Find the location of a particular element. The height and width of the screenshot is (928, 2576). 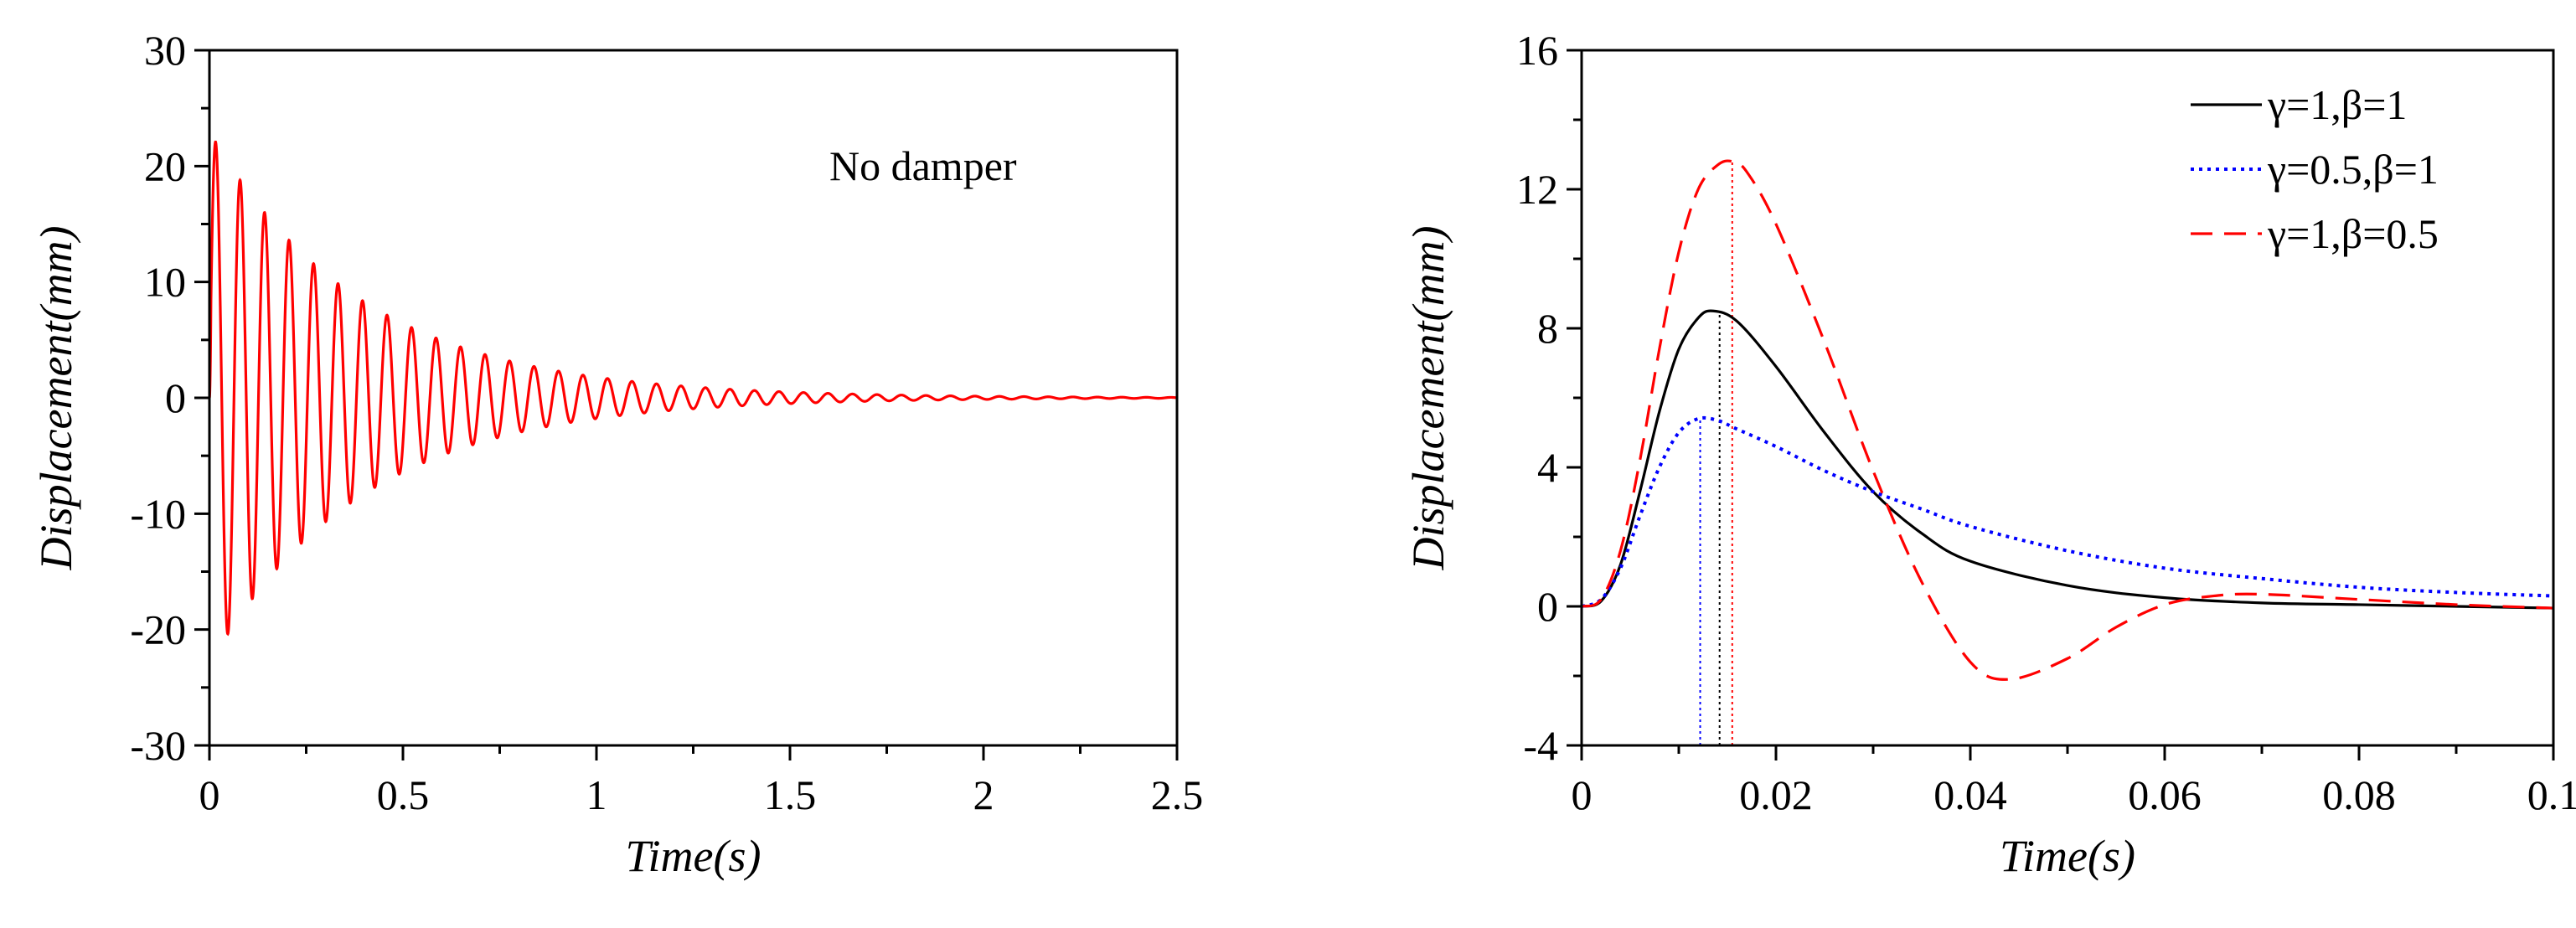

left-xtick-label: 1 is located at coordinates (596, 794).